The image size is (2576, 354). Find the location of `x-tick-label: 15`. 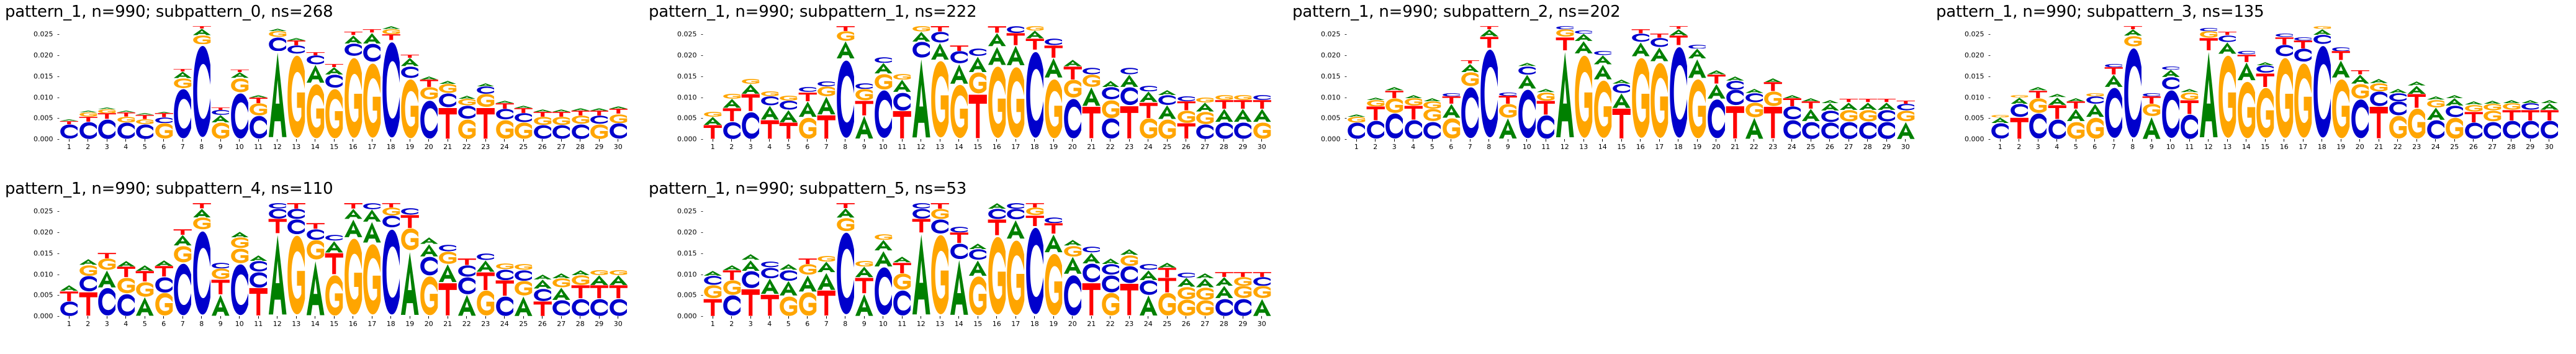

x-tick-label: 15 is located at coordinates (334, 147).